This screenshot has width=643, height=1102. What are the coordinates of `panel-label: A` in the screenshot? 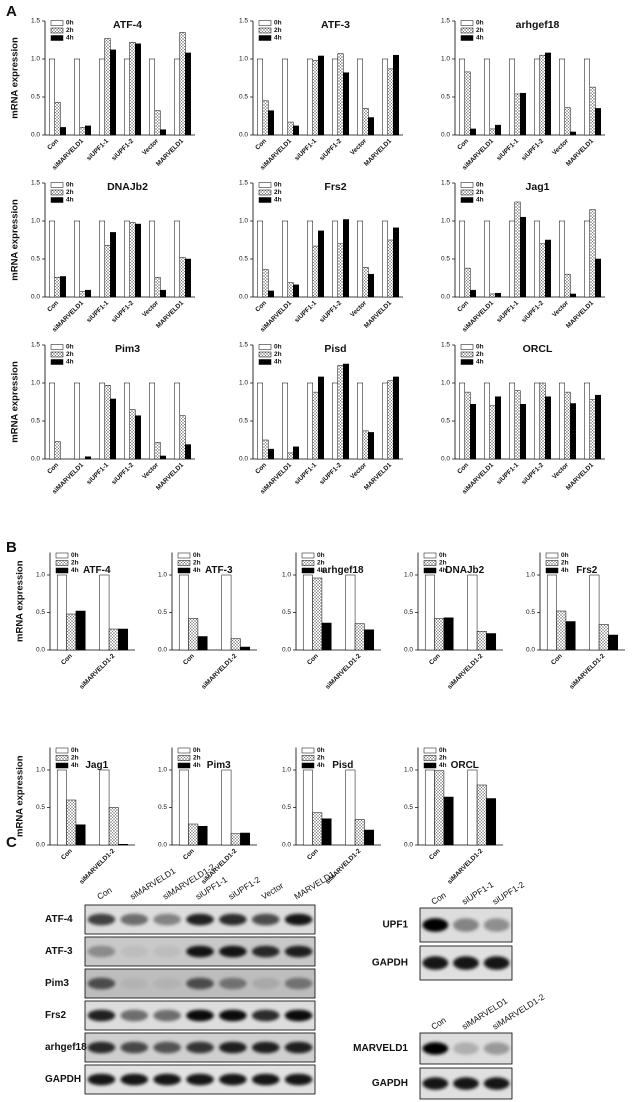 It's located at (11, 11).